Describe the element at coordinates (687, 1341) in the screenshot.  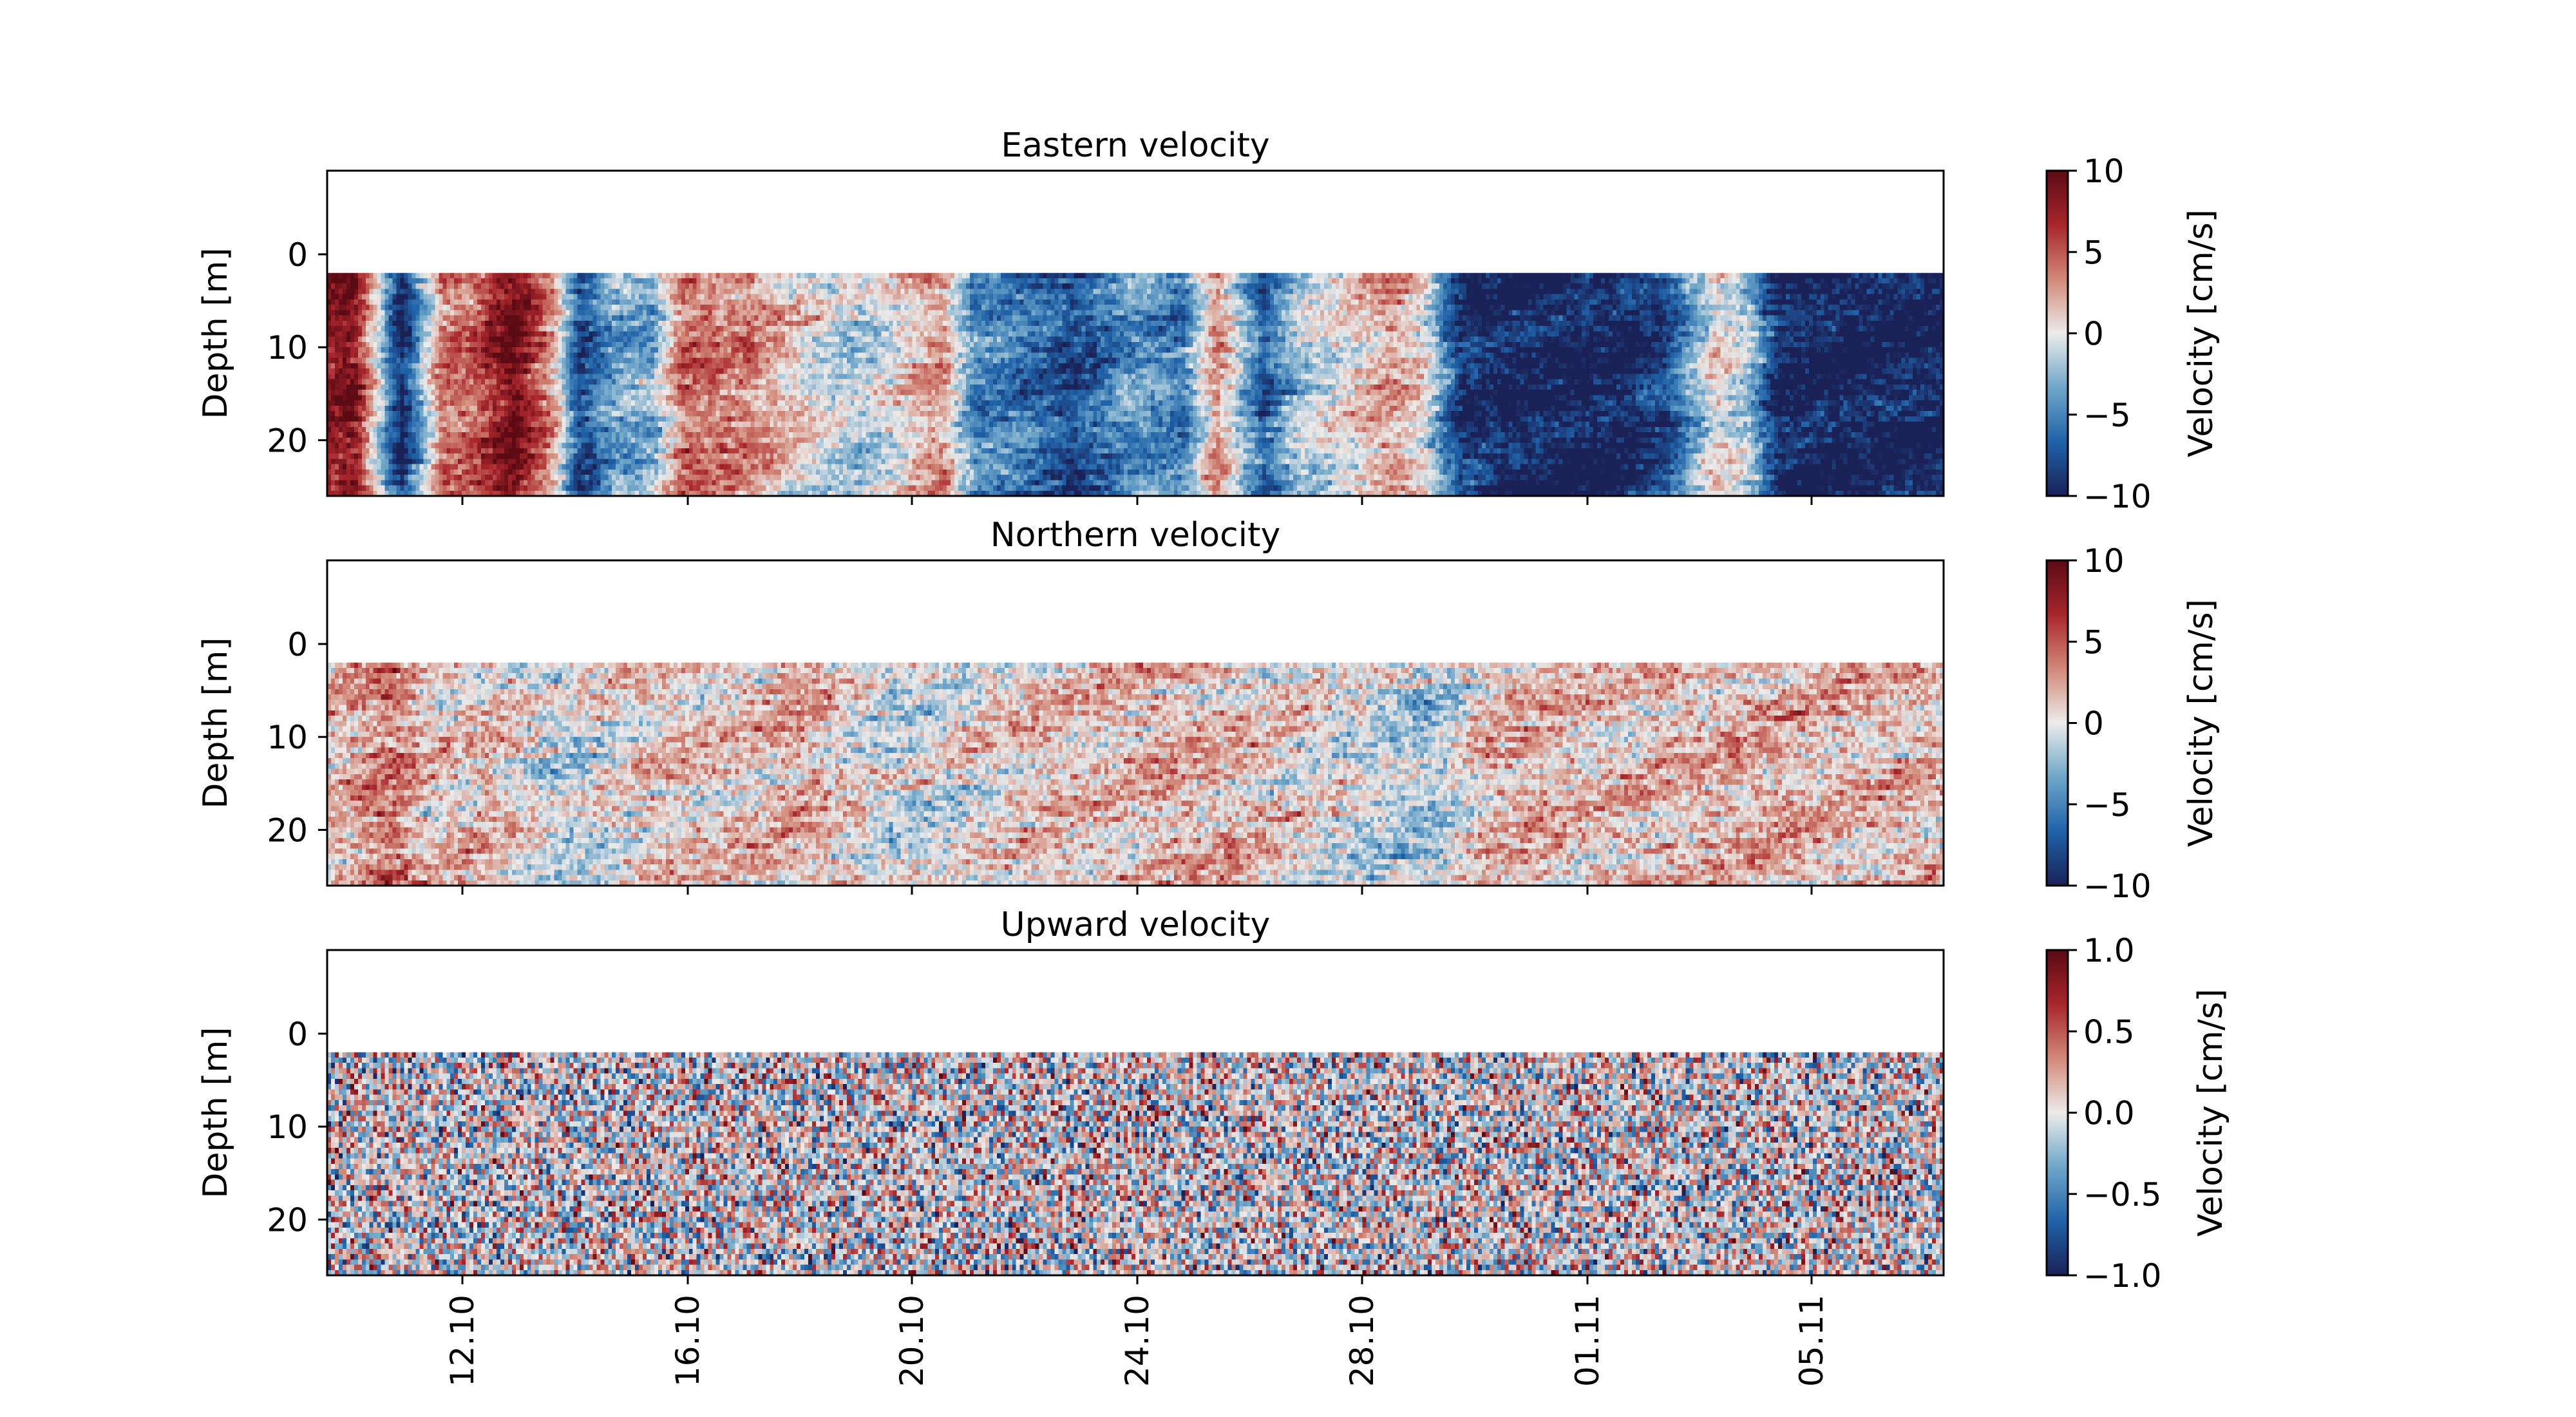
I see `x-tick-label: 16.10` at that location.